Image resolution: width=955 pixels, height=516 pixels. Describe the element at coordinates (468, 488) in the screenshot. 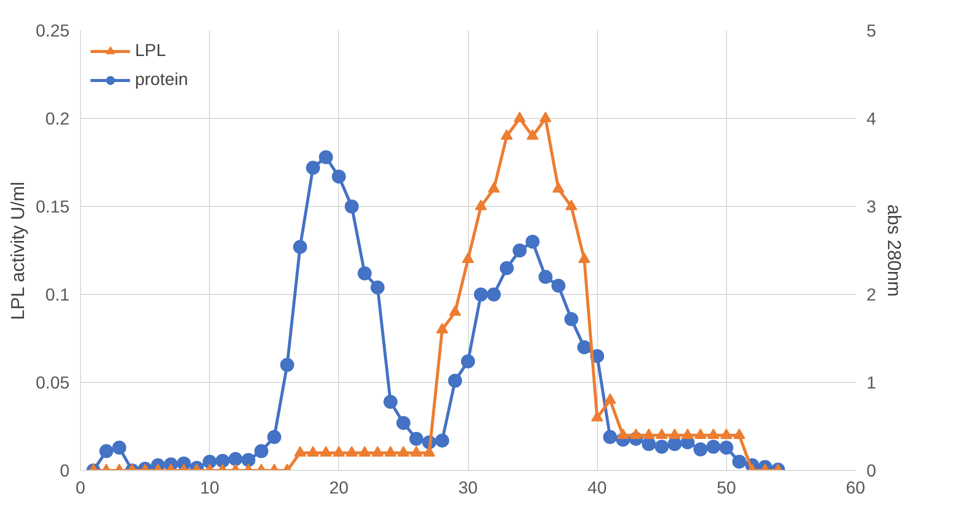

I see `x-tick-label: 30` at that location.